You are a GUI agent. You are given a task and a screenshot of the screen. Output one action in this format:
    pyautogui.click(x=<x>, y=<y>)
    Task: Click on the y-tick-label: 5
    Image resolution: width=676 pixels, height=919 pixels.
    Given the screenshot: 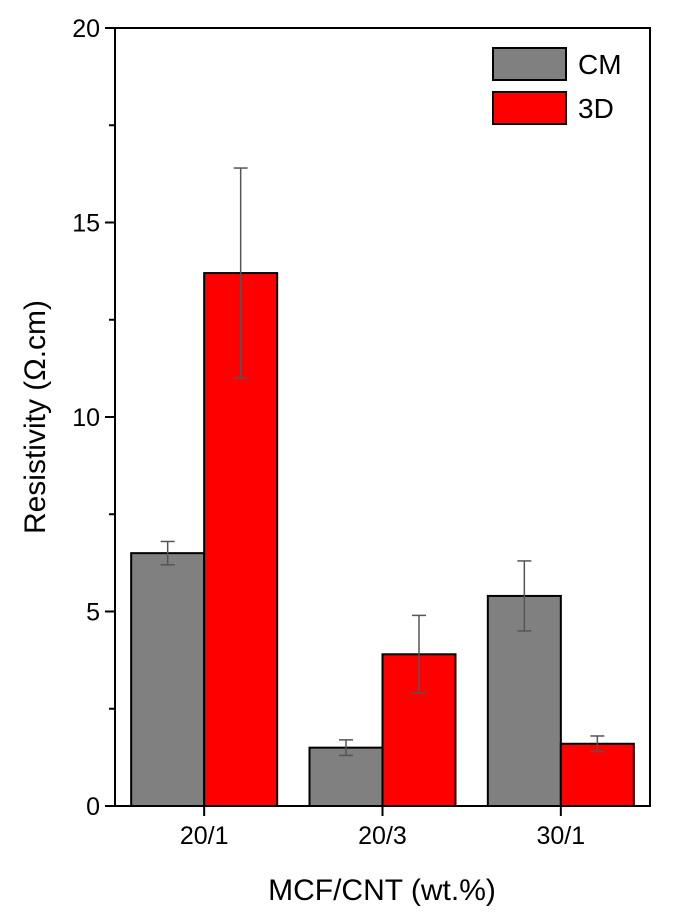 What is the action you would take?
    pyautogui.click(x=93, y=613)
    